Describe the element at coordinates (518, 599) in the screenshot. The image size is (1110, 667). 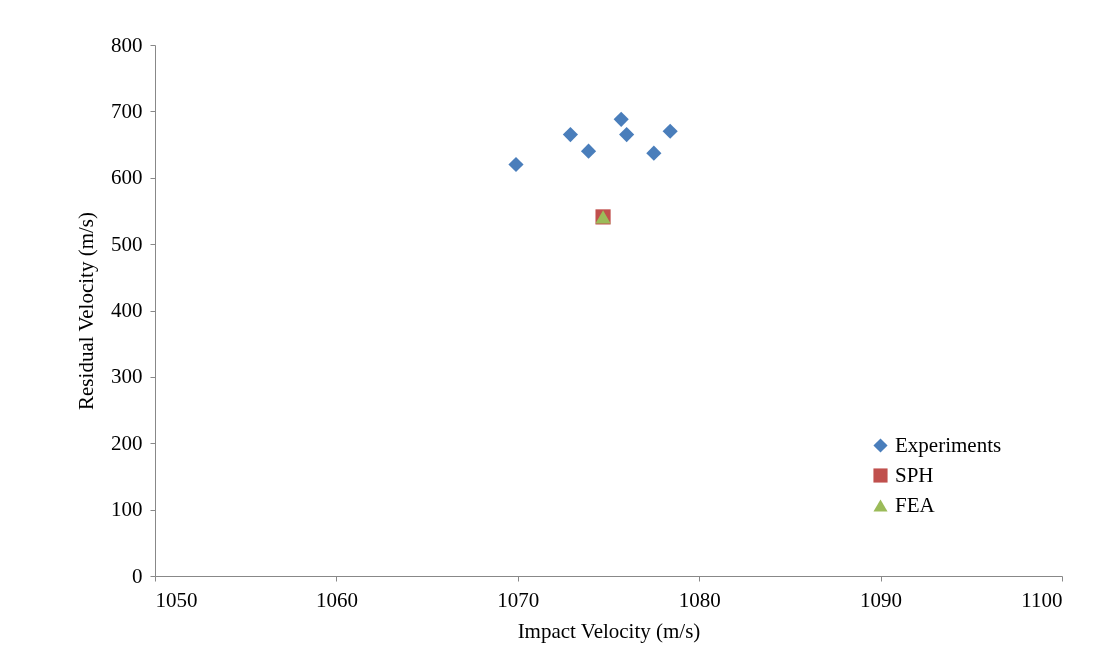
I see `x-tick-label: 1070` at that location.